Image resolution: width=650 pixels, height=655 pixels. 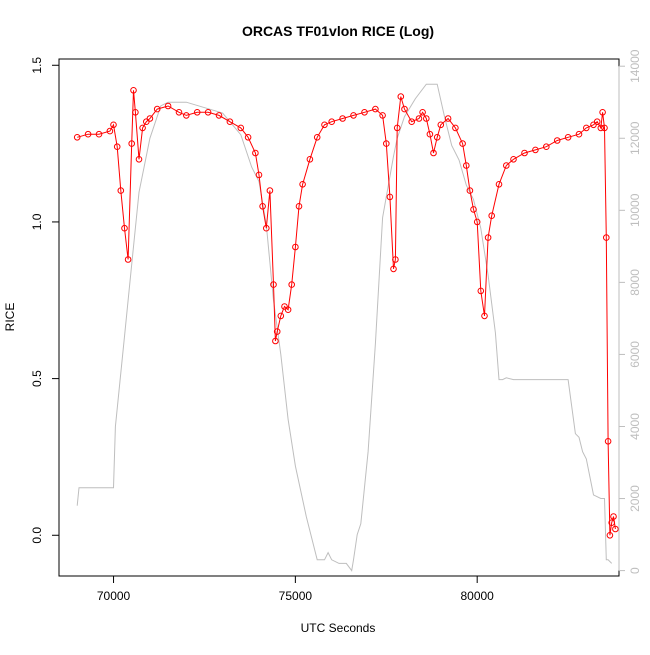 What do you see at coordinates (45, 300) in the screenshot?
I see `y-axis-left: 0.0 0.5 1.0 1.5` at bounding box center [45, 300].